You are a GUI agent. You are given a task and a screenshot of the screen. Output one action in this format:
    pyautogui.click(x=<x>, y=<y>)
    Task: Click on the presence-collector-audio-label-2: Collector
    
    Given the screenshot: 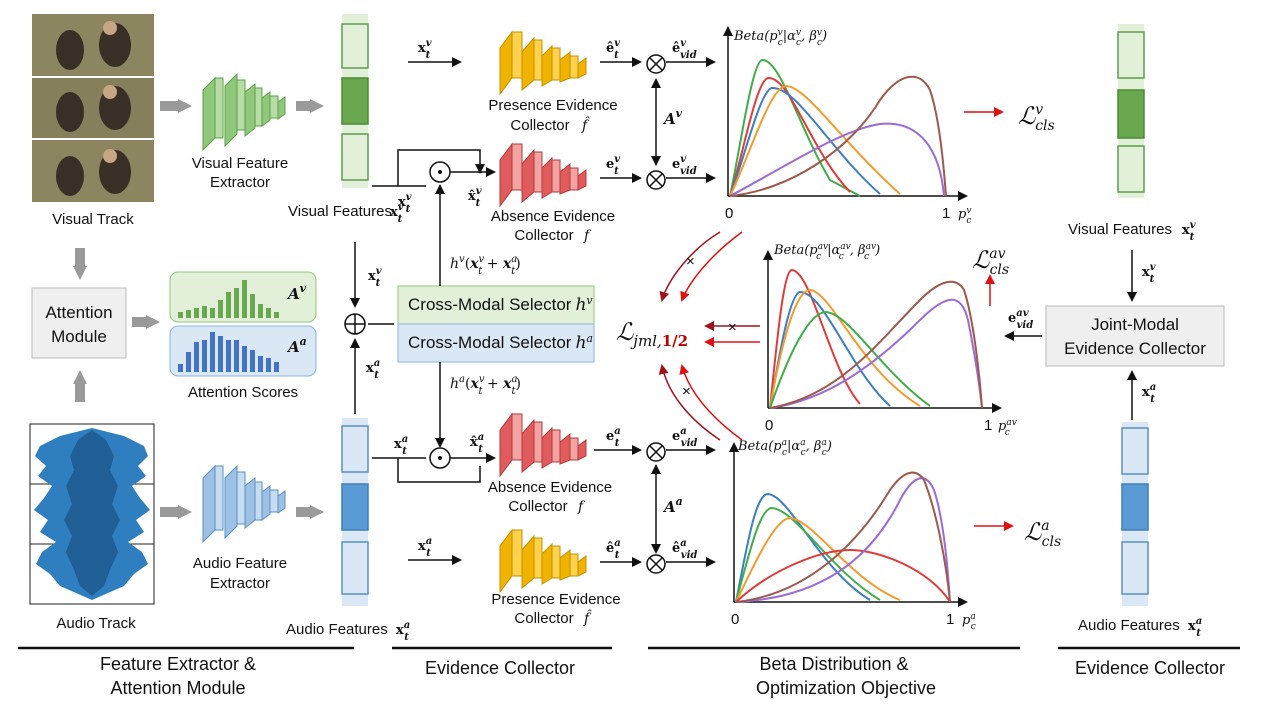 What is the action you would take?
    pyautogui.click(x=543, y=618)
    